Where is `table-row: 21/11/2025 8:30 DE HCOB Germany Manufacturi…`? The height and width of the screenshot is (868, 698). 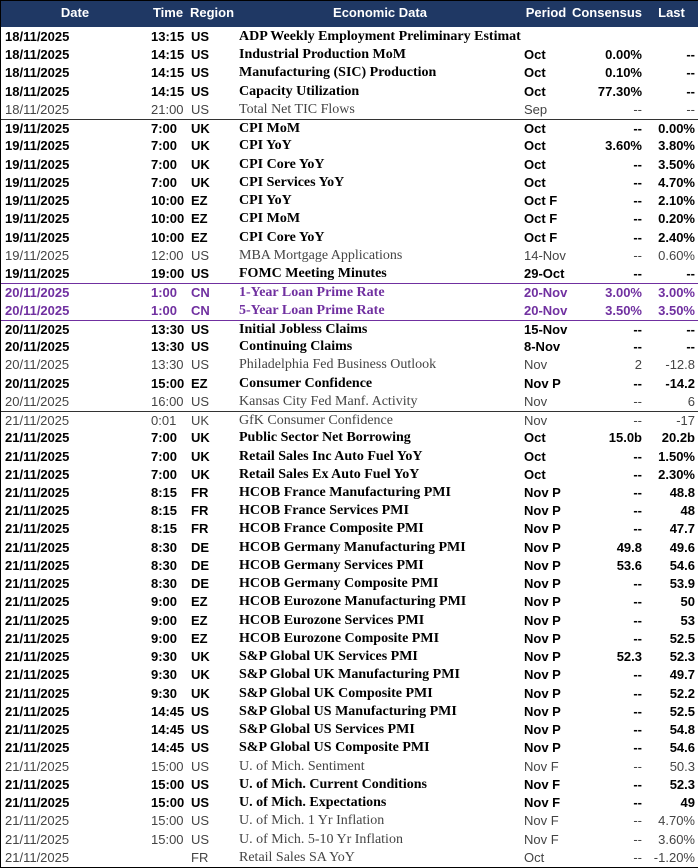 table-row: 21/11/2025 8:30 DE HCOB Germany Manufacturi… is located at coordinates (349, 548).